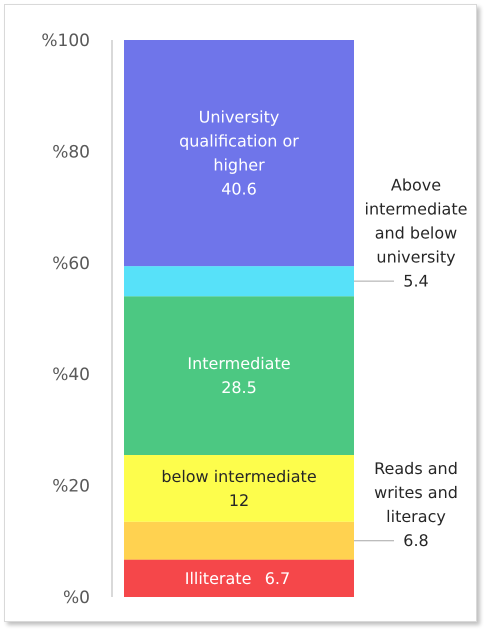  What do you see at coordinates (76, 598) in the screenshot?
I see `y-tick-label: %0` at bounding box center [76, 598].